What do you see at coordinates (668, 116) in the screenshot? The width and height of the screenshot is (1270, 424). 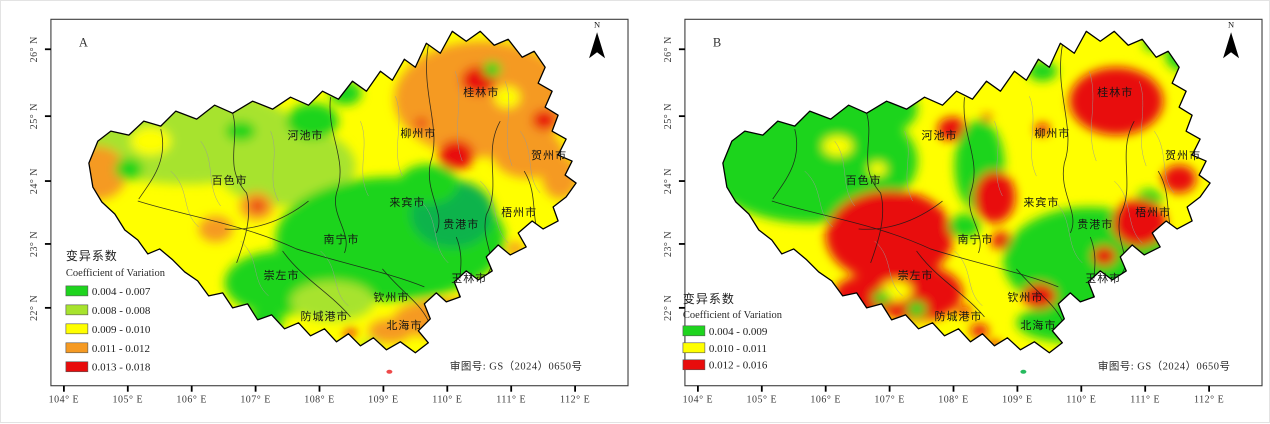 I see `y-tick-label: 25° N` at bounding box center [668, 116].